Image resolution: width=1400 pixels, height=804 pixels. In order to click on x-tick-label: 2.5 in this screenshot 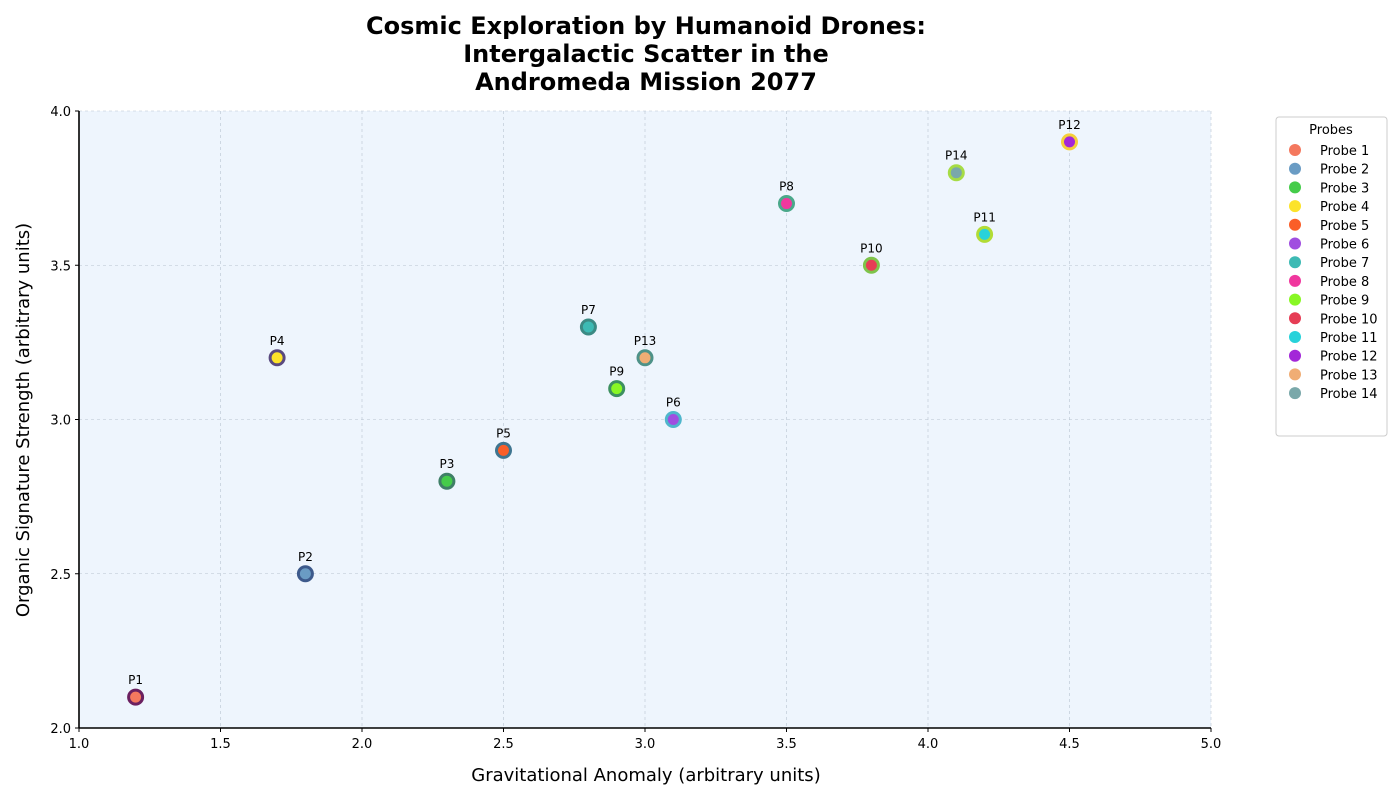, I will do `click(503, 744)`.